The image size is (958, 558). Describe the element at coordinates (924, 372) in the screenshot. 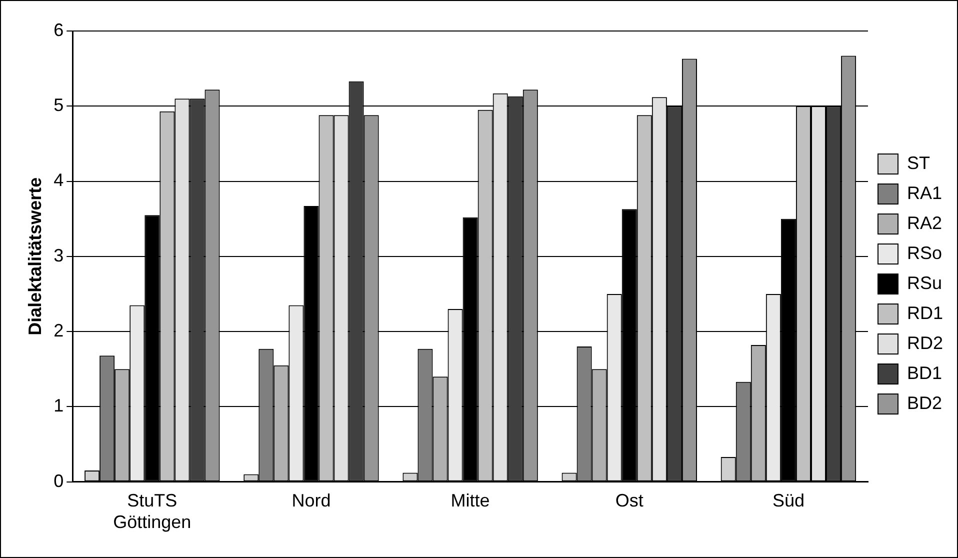

I see `legend-label: BD1` at that location.